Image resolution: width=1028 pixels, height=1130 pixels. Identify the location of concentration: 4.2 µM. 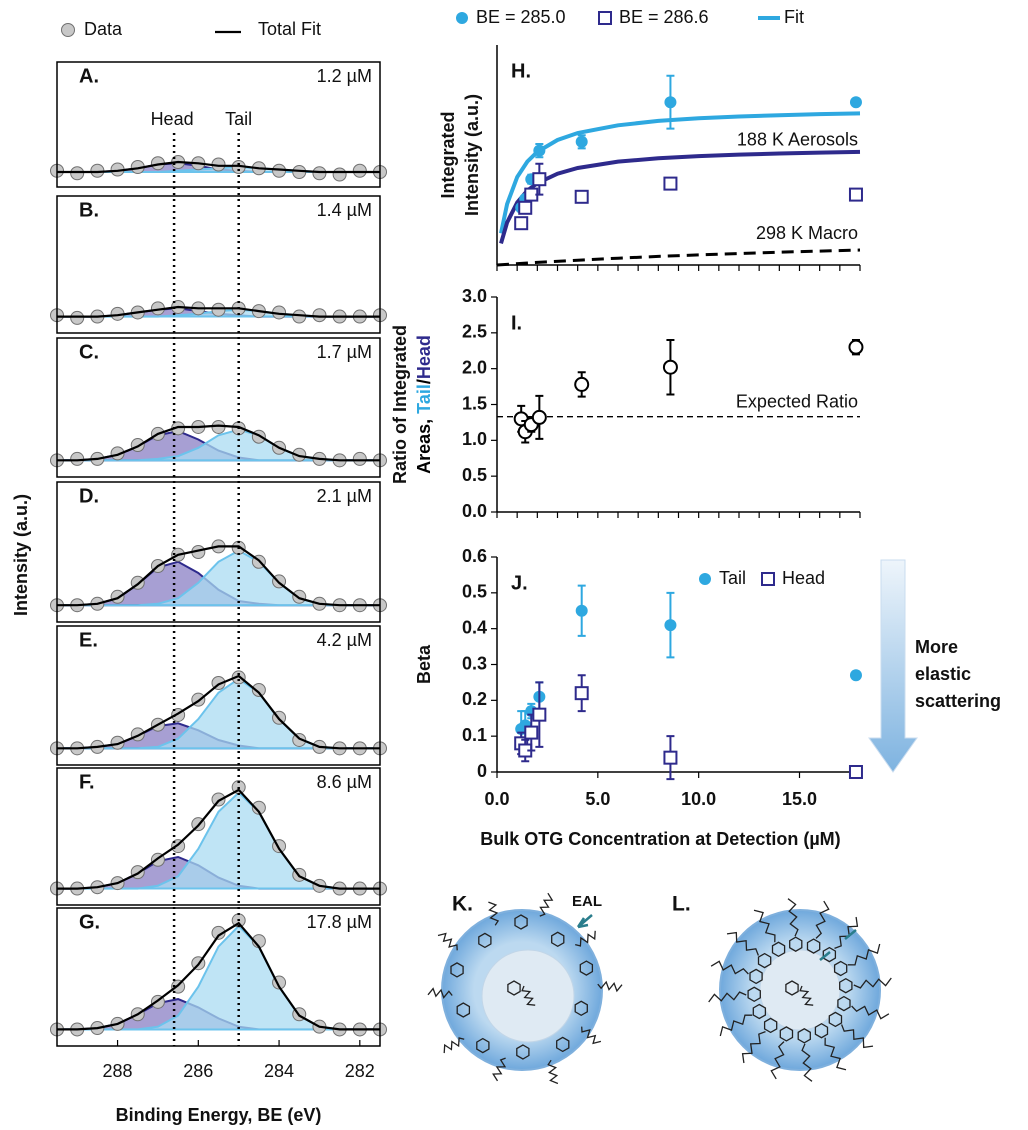
(344, 640).